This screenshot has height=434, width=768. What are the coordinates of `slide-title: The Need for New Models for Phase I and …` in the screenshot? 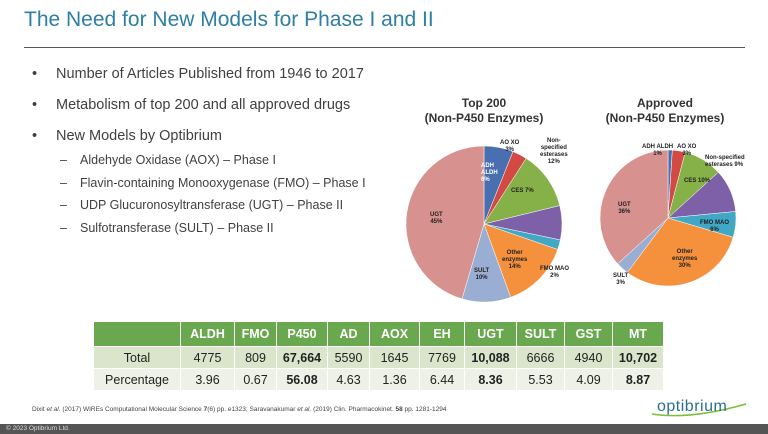 It's located at (229, 19).